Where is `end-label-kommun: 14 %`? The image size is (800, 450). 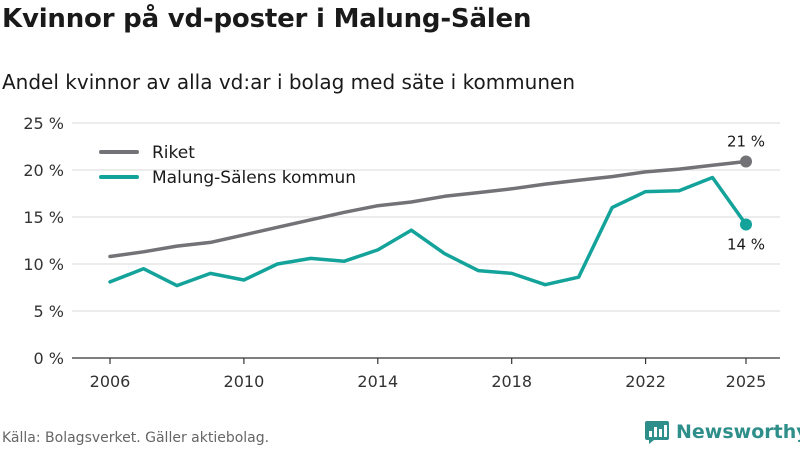
end-label-kommun: 14 % is located at coordinates (746, 245).